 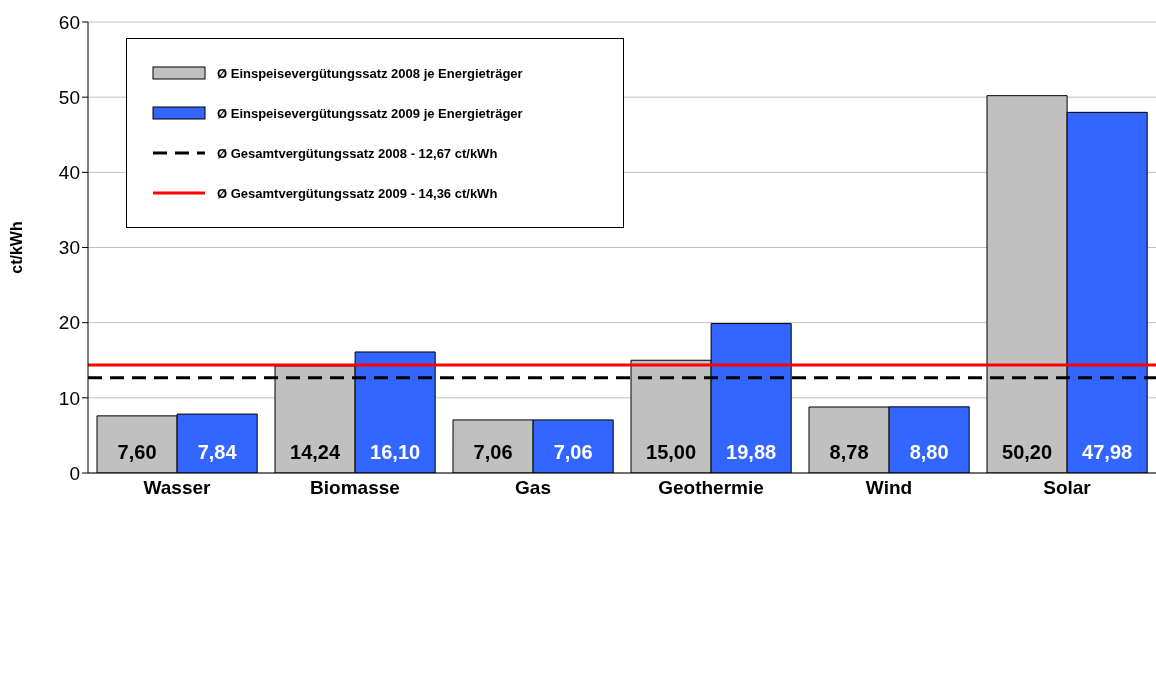 What do you see at coordinates (357, 153) in the screenshot?
I see `legend-label: Ø Gesamtvergütungssatz 2008 - 12,67 ct/kWh` at bounding box center [357, 153].